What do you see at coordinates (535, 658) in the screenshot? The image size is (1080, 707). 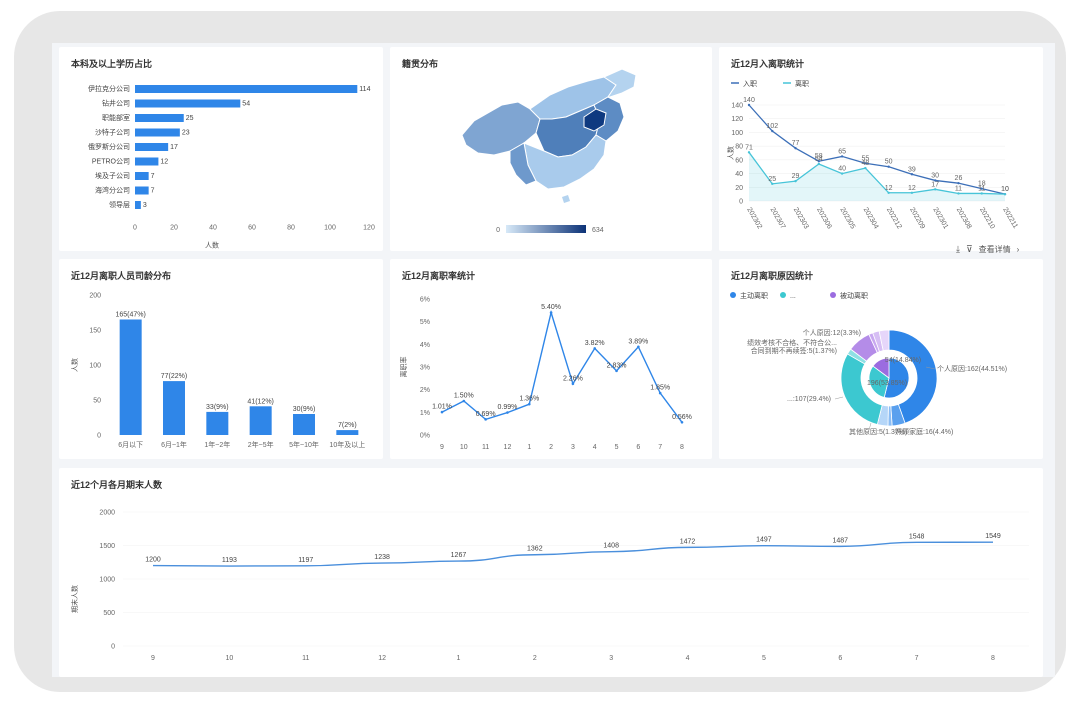 I see `x-tick-label: 2` at bounding box center [535, 658].